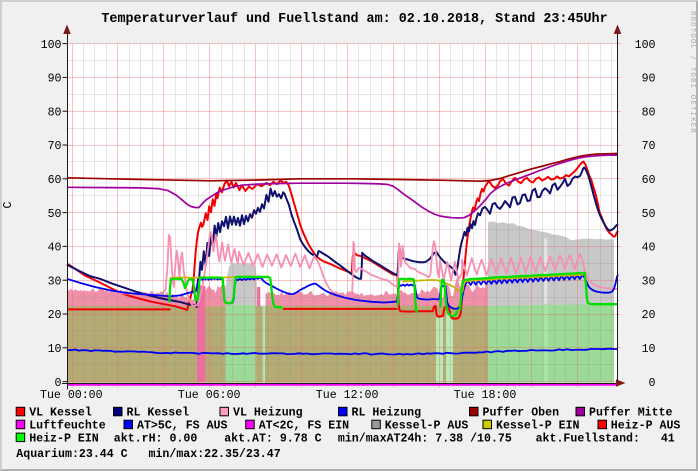  Describe the element at coordinates (64, 438) in the screenshot. I see `svg-text: Heiz-P EIN` at that location.